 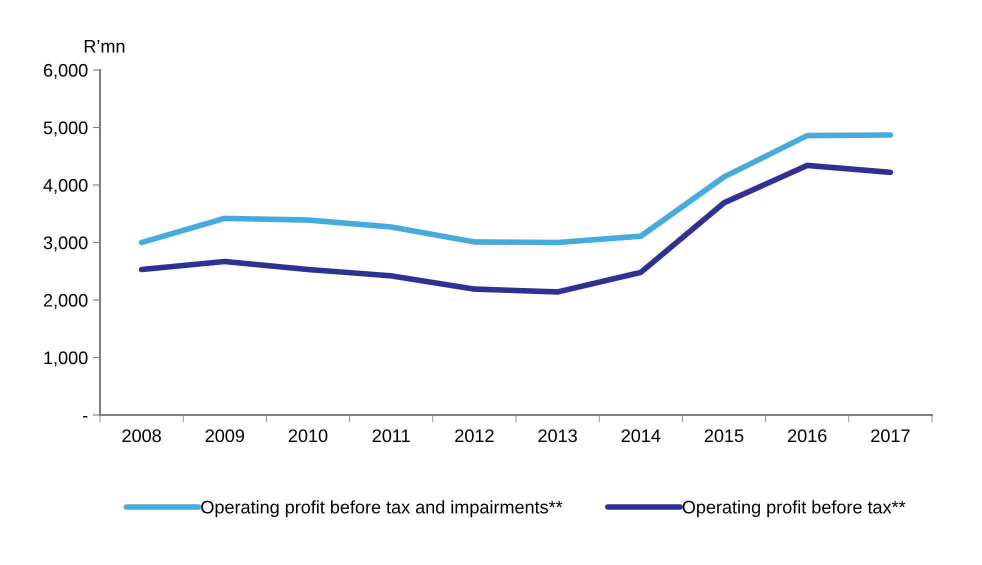 I want to click on x-tick-label: 2008, so click(x=141, y=435).